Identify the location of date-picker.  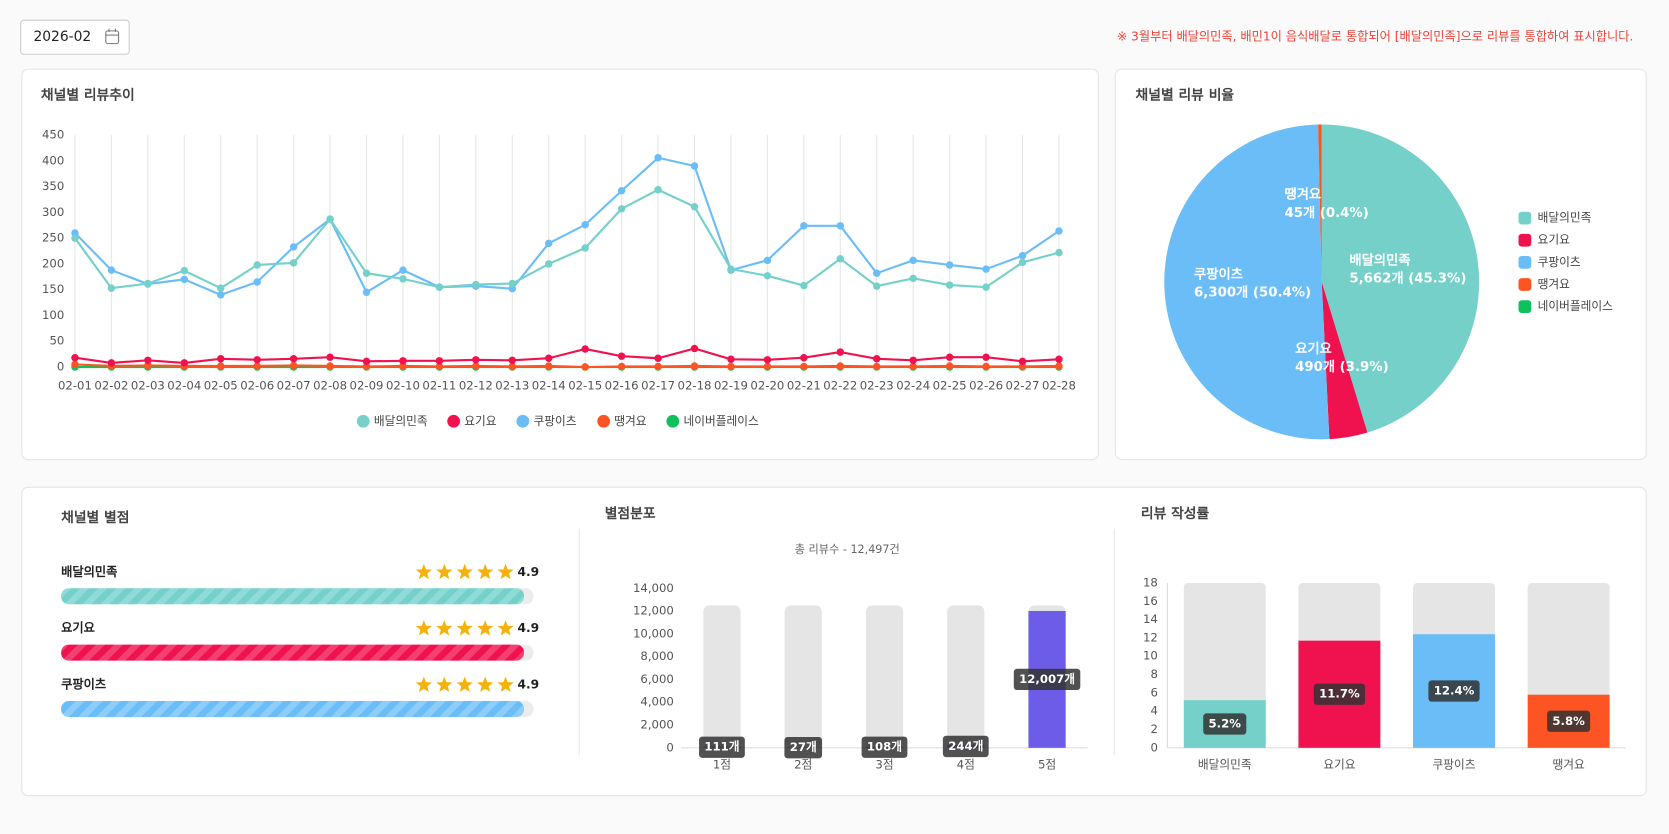
(75, 37).